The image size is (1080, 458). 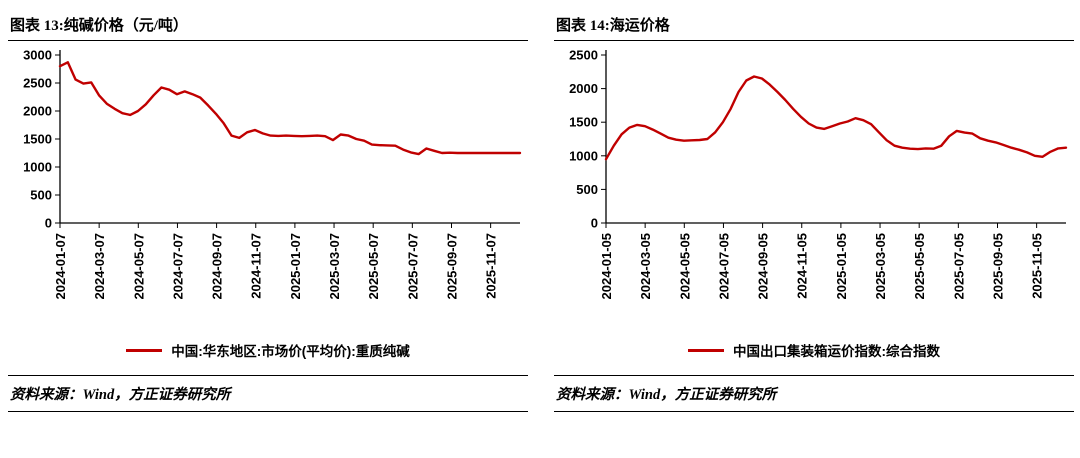 What do you see at coordinates (763, 266) in the screenshot?
I see `svg-text: 2024-09-05` at bounding box center [763, 266].